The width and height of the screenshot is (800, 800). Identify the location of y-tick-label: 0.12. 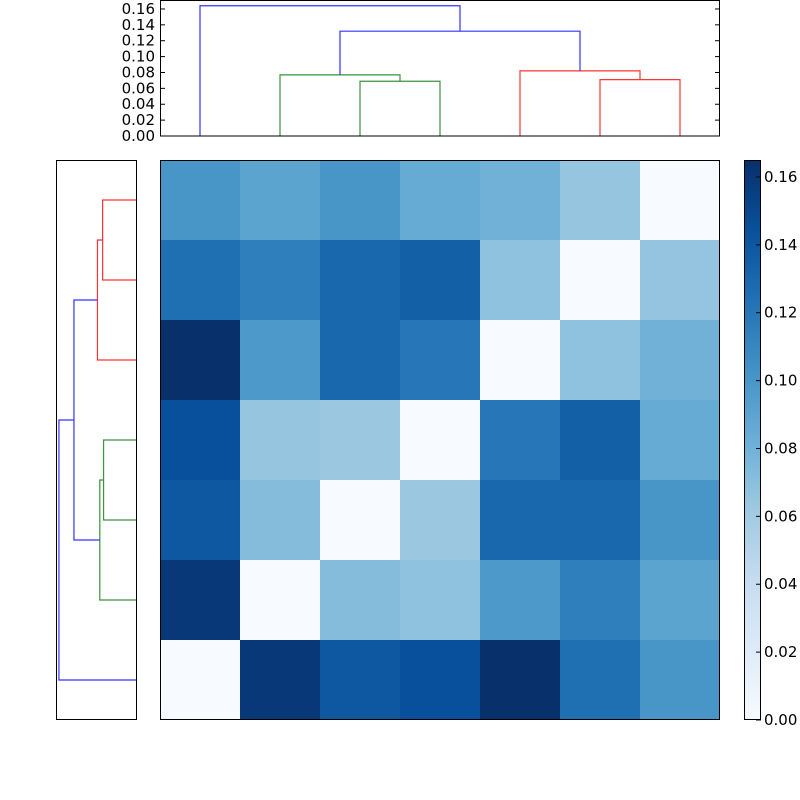
(138, 41).